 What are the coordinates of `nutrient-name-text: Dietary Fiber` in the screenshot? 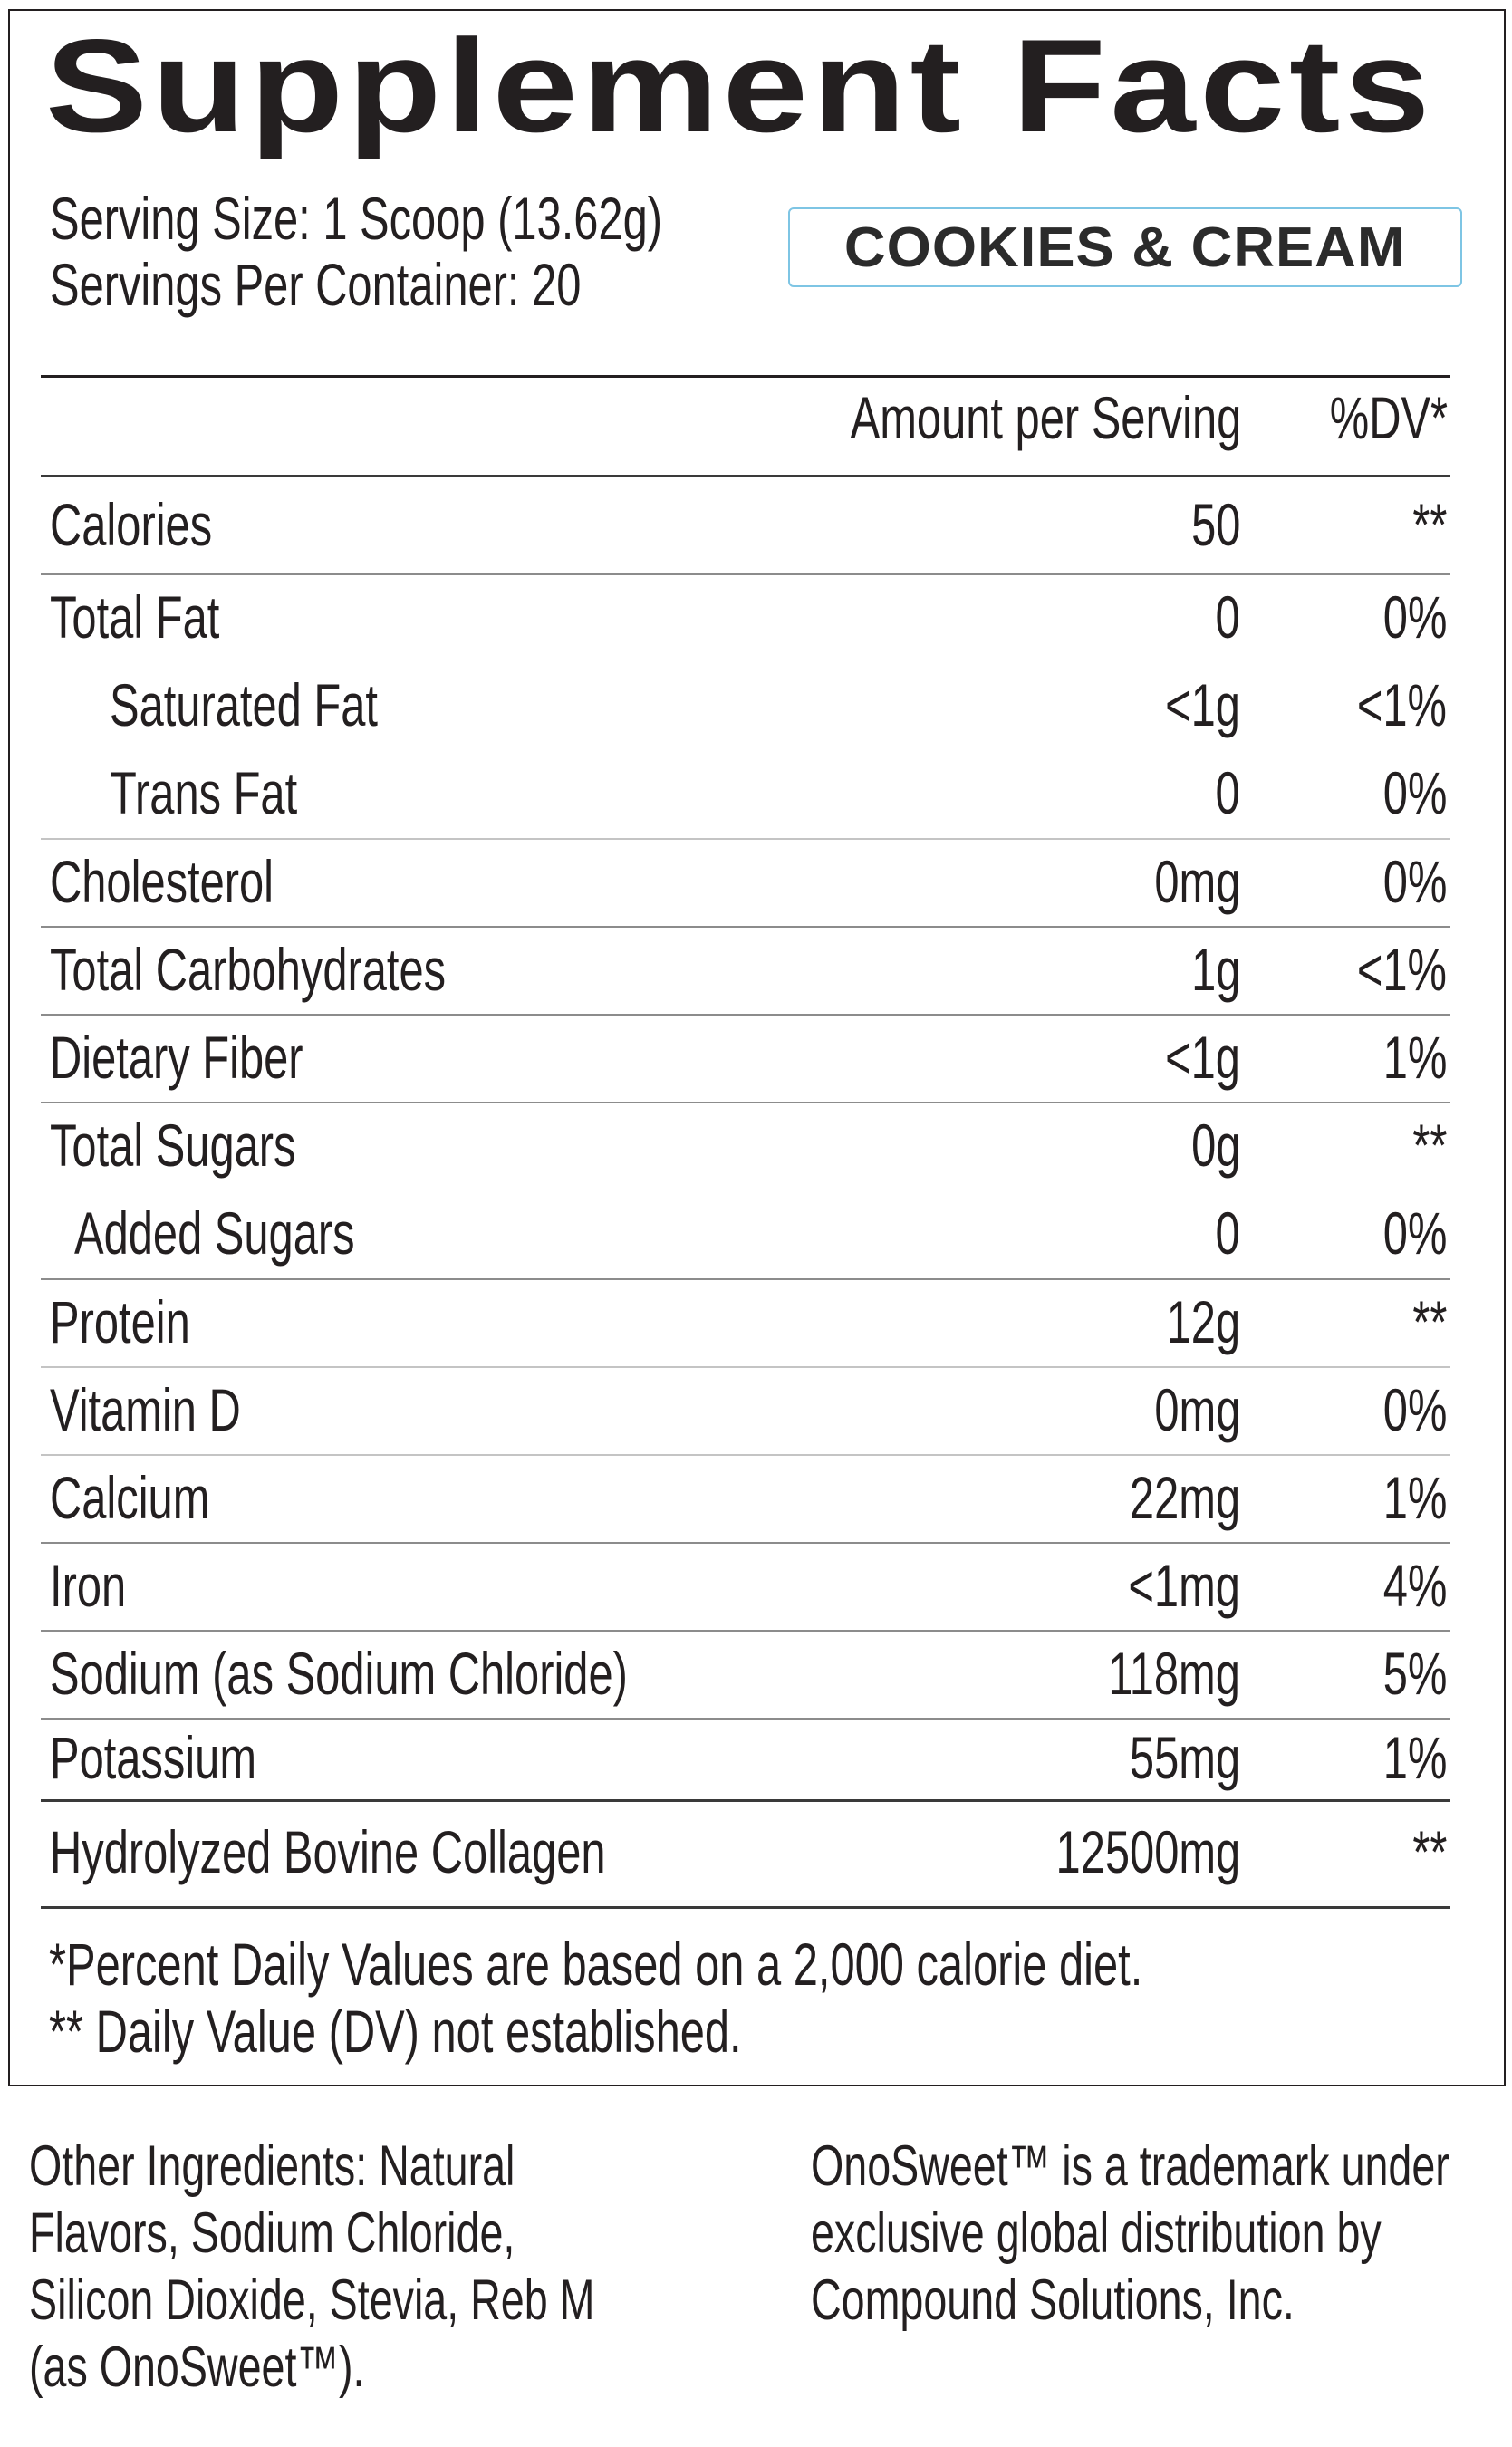 It's located at (176, 1057).